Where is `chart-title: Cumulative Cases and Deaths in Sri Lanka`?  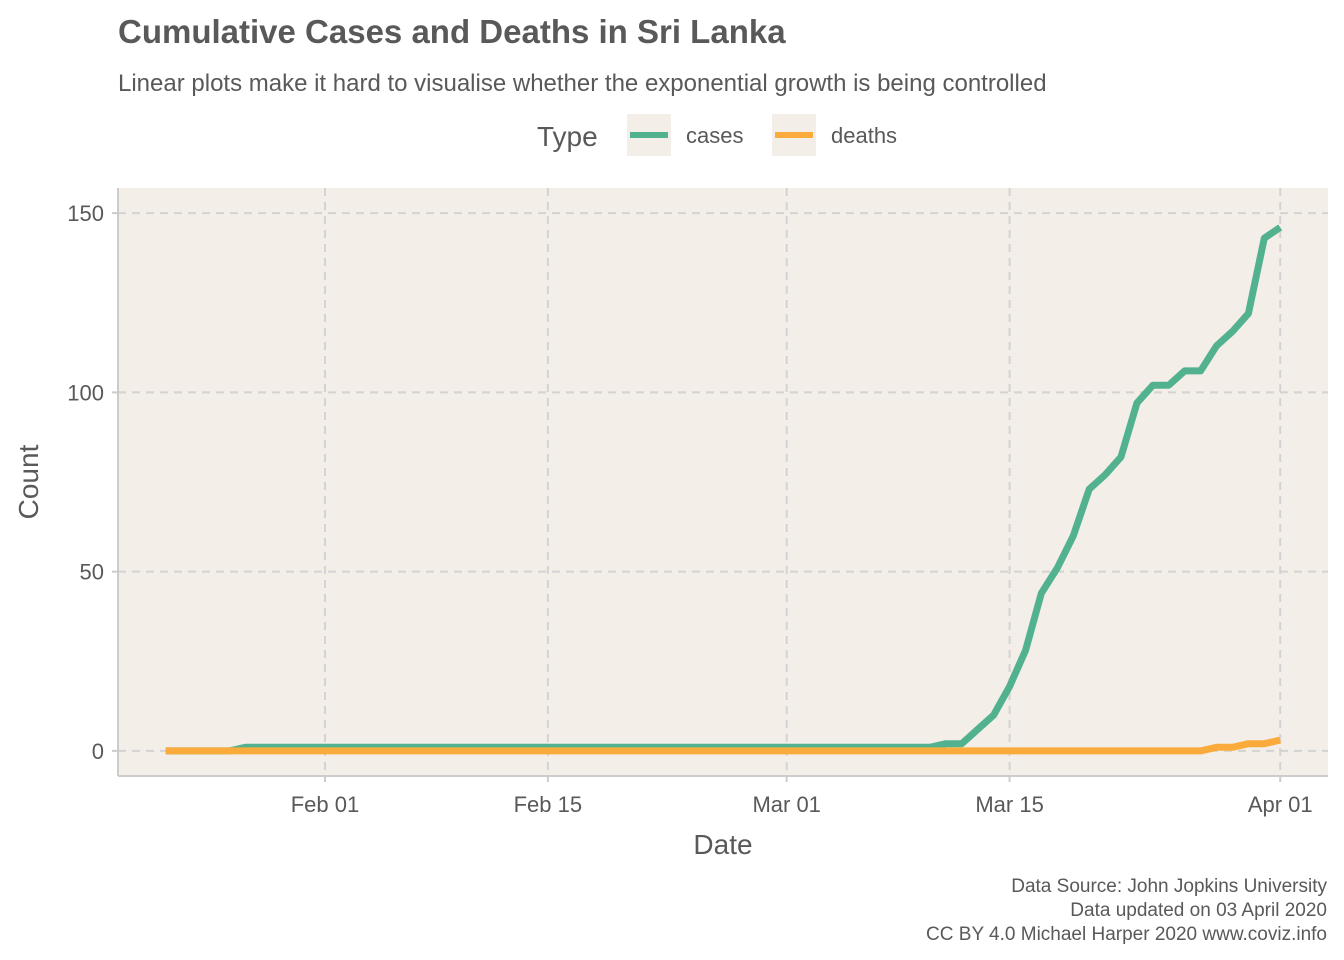
chart-title: Cumulative Cases and Deaths in Sri Lanka is located at coordinates (452, 31).